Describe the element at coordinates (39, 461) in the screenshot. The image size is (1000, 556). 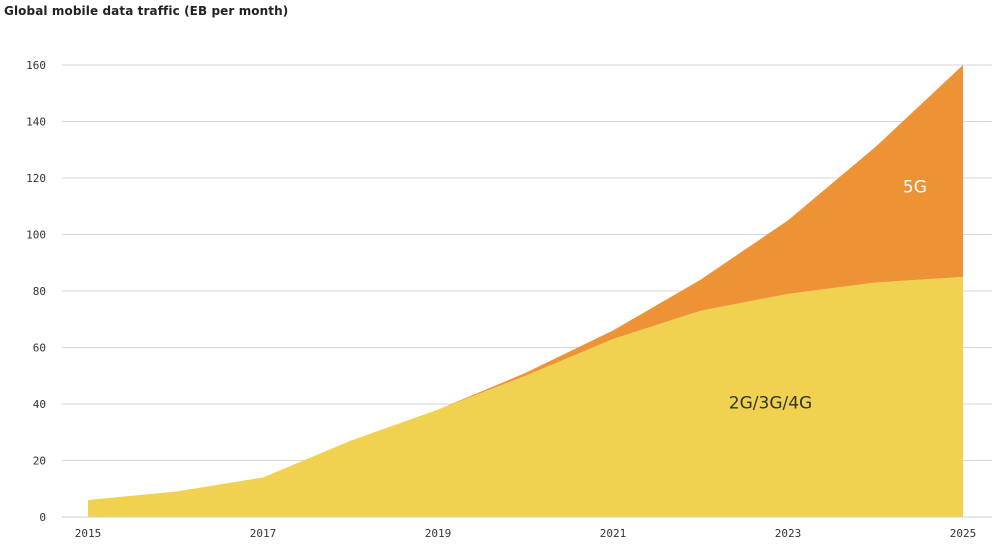
I see `y-tick-label: 20` at that location.